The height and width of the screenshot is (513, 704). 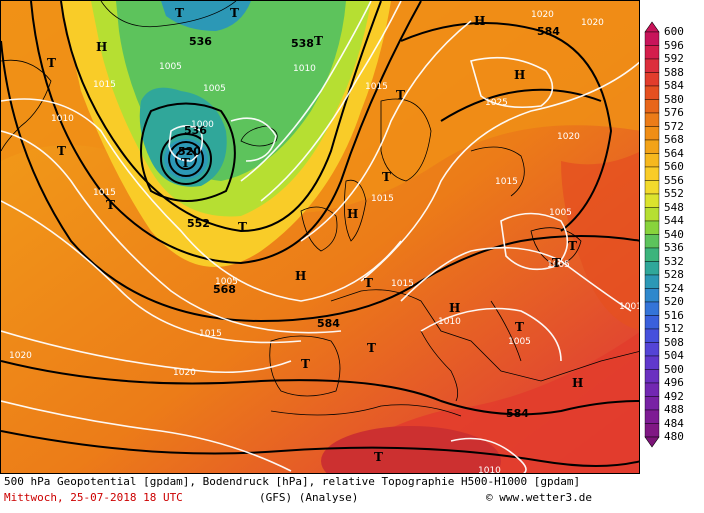 What do you see at coordinates (674, 315) in the screenshot?
I see `legend-label: 516` at bounding box center [674, 315].